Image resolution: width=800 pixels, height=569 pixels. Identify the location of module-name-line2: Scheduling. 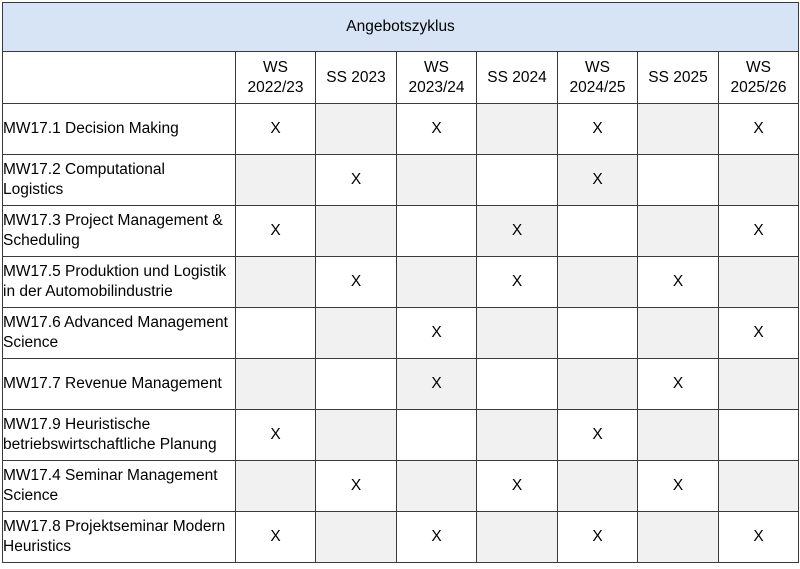
(41, 240).